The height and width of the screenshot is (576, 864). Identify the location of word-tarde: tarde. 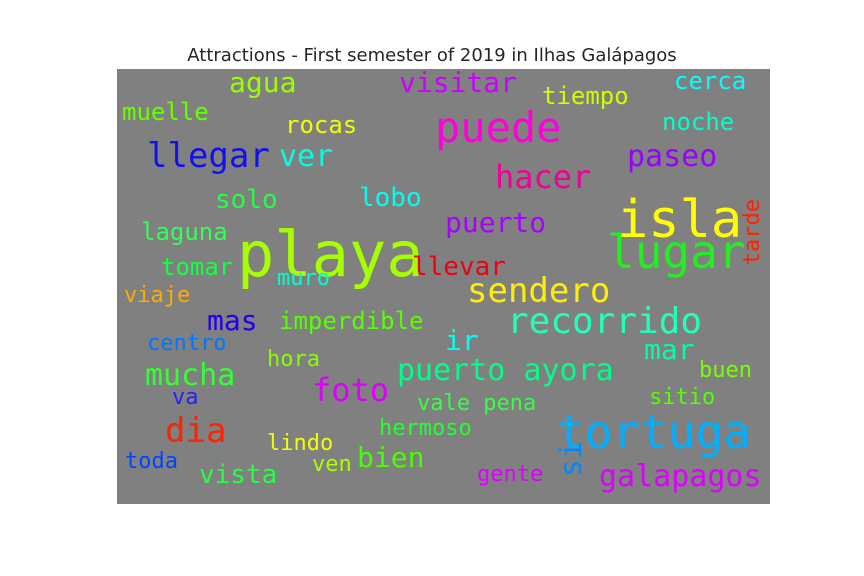
(752, 232).